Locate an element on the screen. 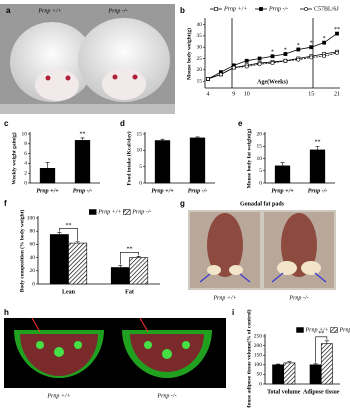 The width and height of the screenshot is (350, 408). panel-label: h is located at coordinates (6, 312).